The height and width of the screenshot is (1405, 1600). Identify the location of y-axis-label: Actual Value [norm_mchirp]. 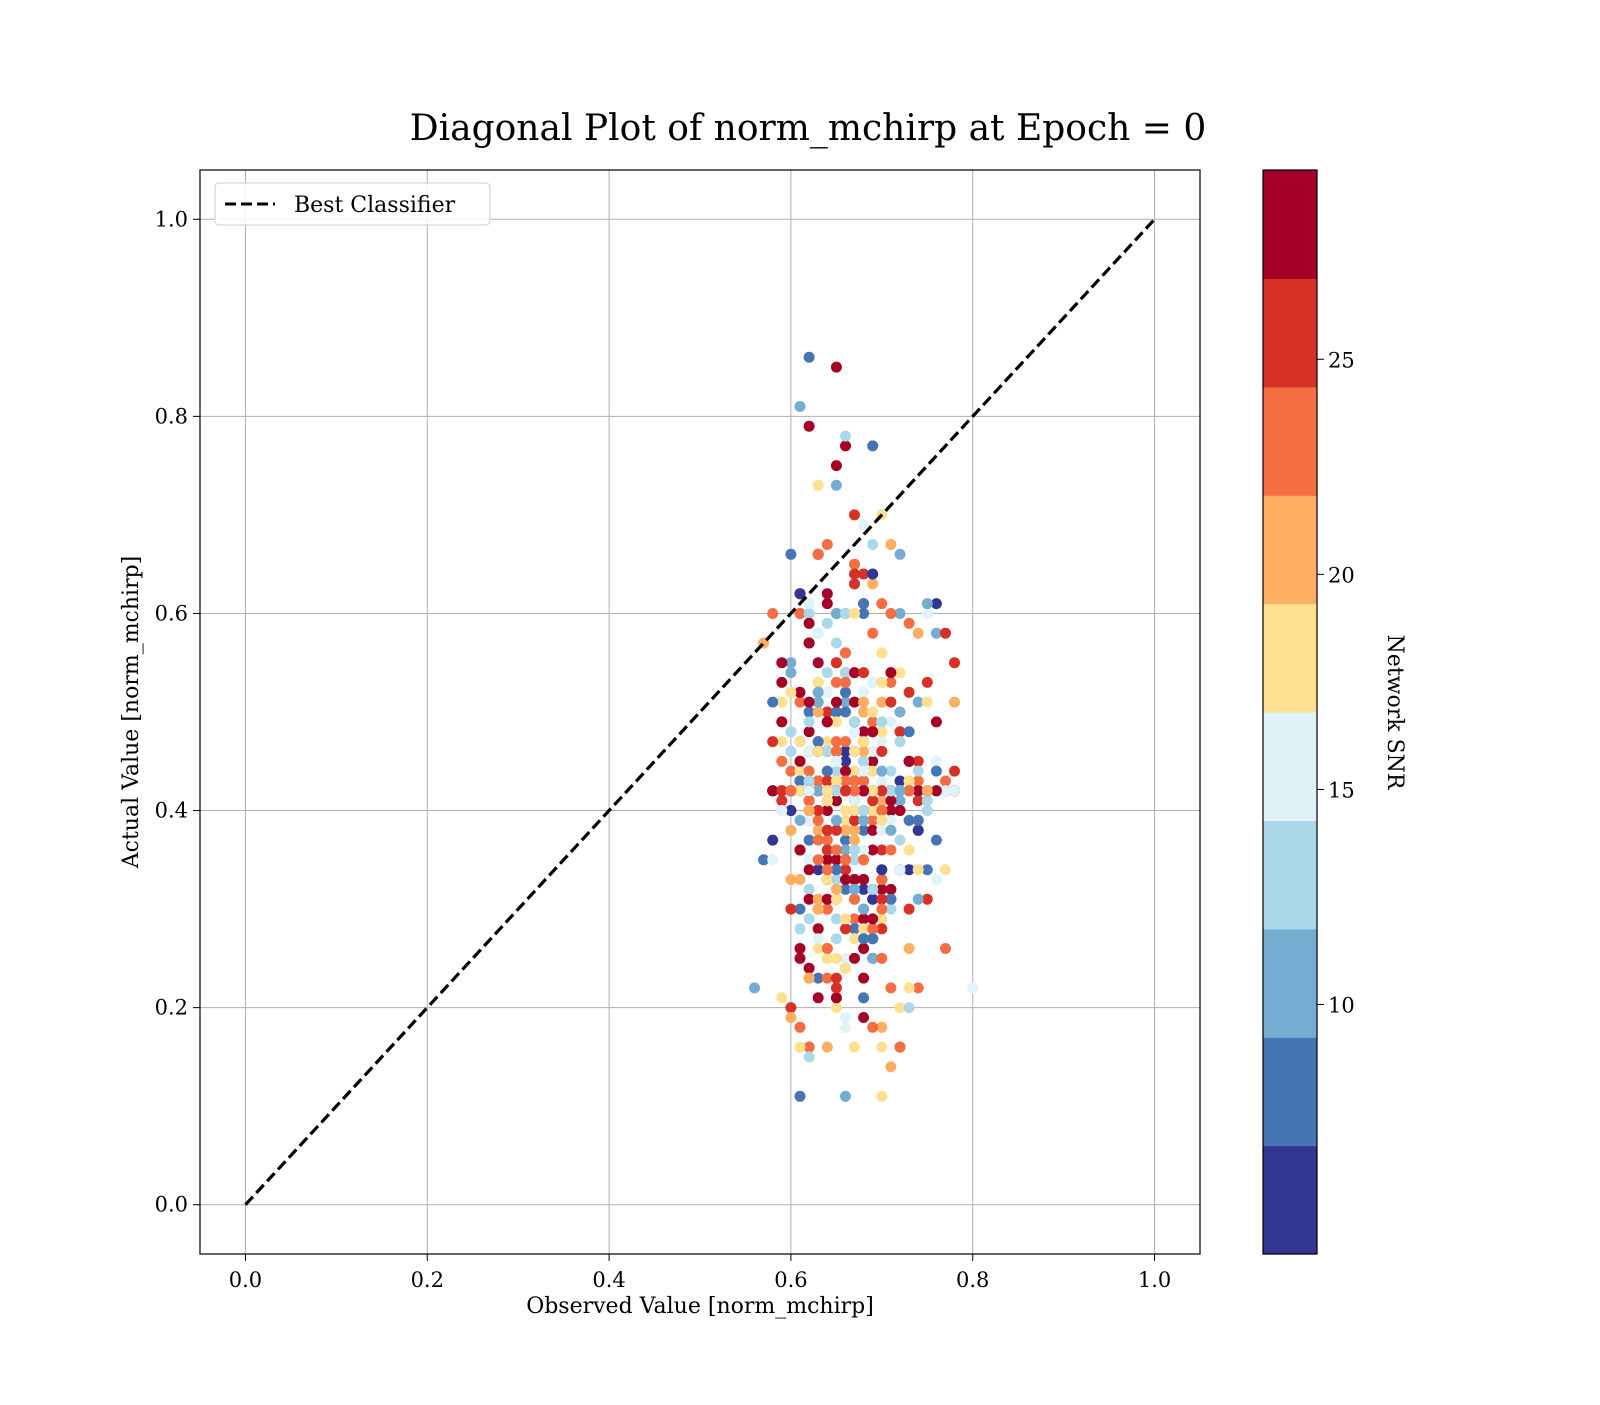
(131, 713).